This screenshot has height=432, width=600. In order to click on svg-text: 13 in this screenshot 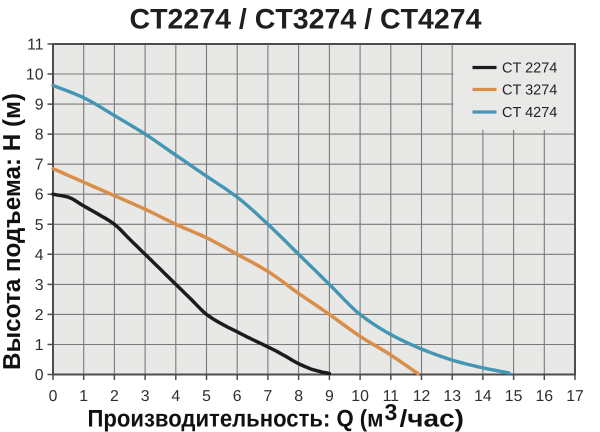, I will do `click(452, 396)`.